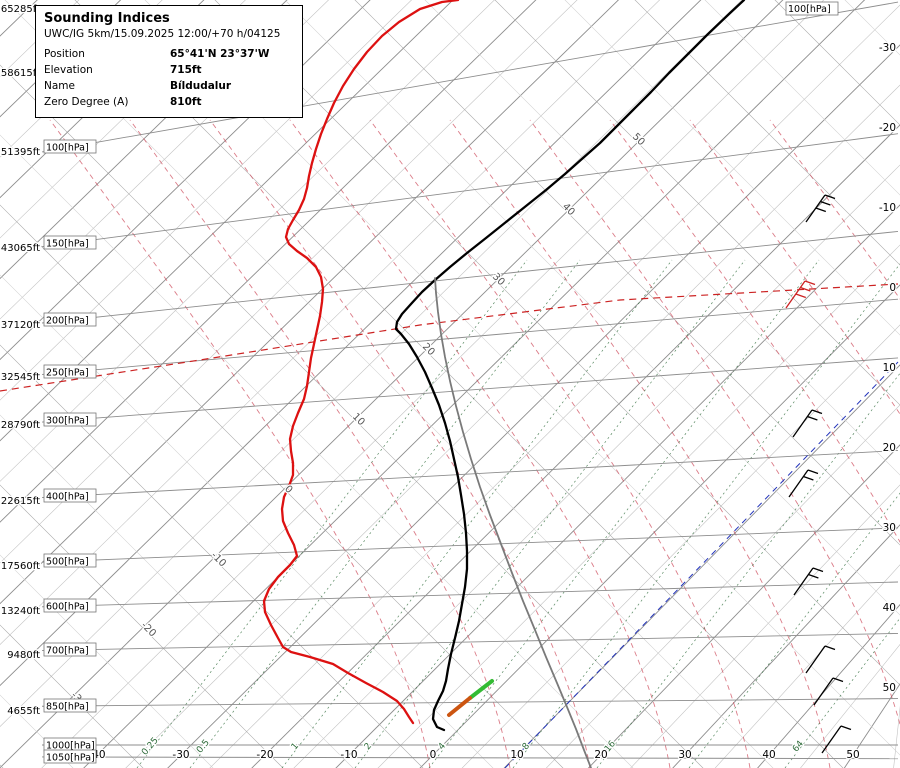 The height and width of the screenshot is (768, 900). I want to click on info-box-title: Sounding Indices, so click(107, 18).